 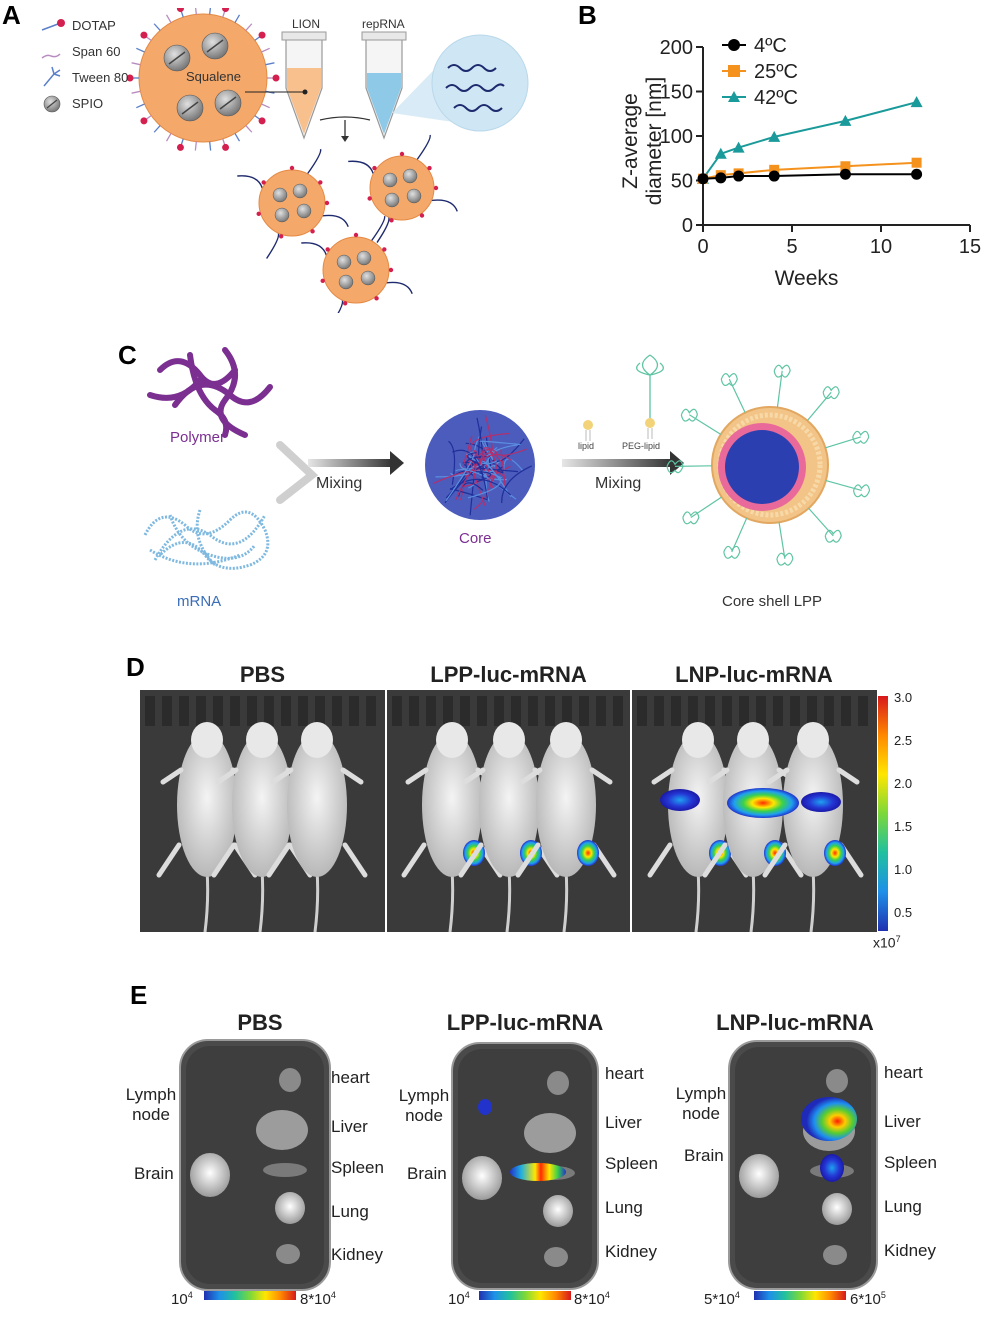 What do you see at coordinates (630, 141) in the screenshot?
I see `svg-text: Z-average` at bounding box center [630, 141].